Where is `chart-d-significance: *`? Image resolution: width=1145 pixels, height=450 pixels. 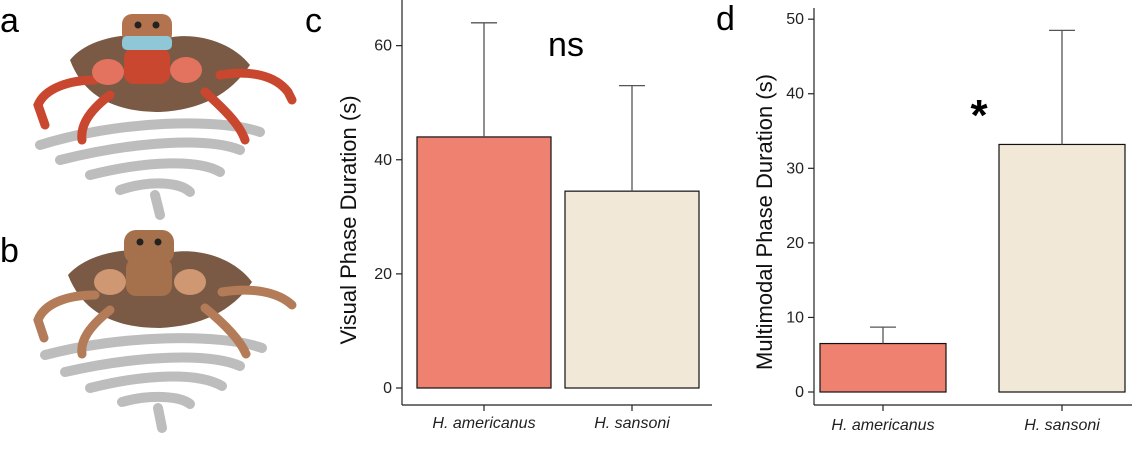 chart-d-significance: * is located at coordinates (979, 115).